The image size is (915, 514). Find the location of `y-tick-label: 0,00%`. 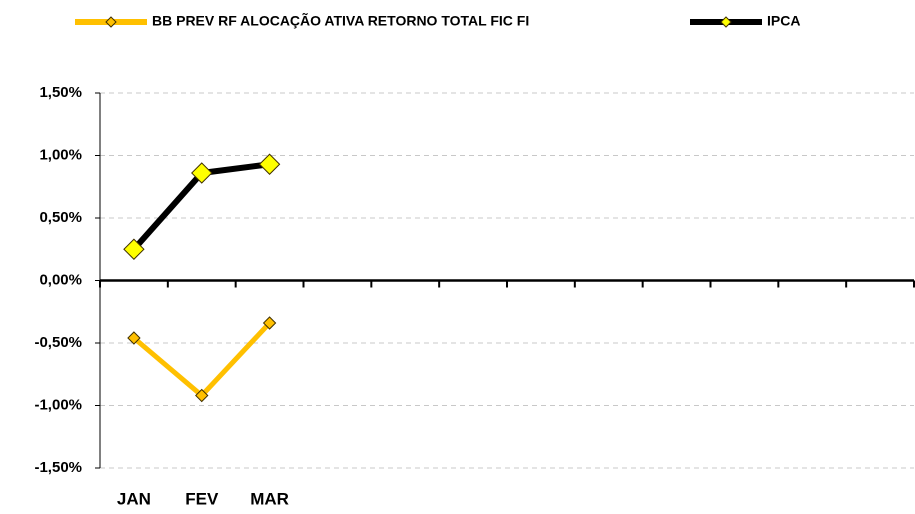

y-tick-label: 0,00% is located at coordinates (60, 279).